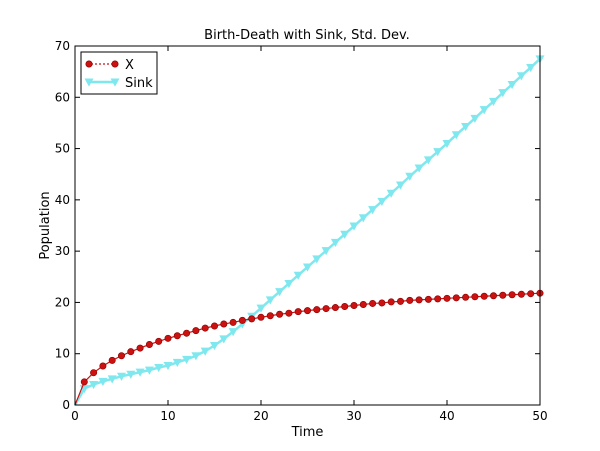 The image size is (600, 451). I want to click on x-tick-label: 40, so click(446, 416).